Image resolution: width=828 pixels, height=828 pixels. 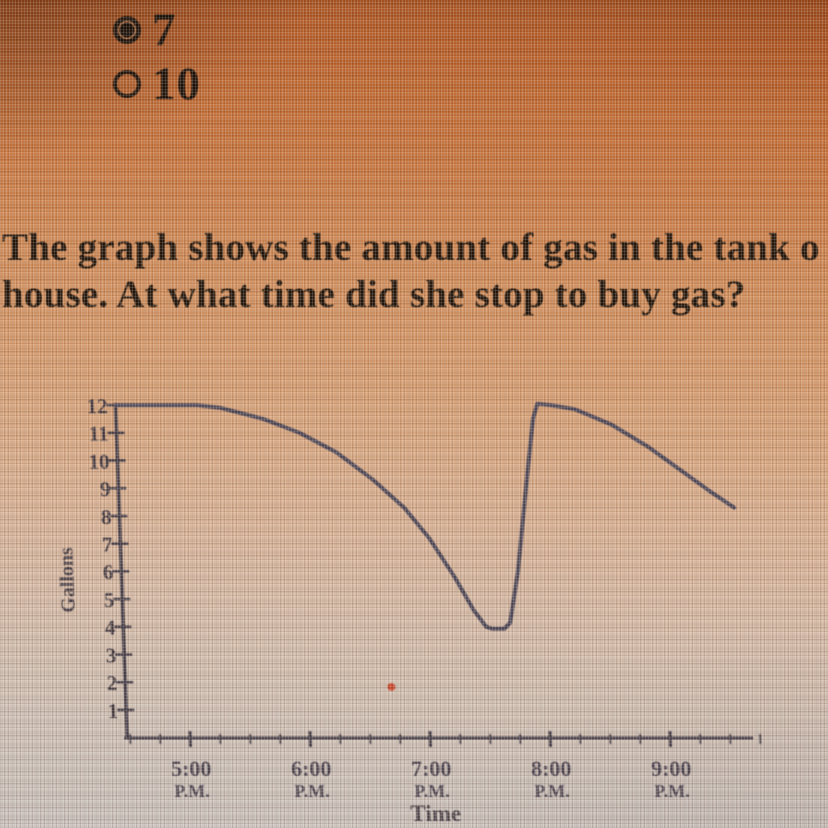 I want to click on option-10: 10, so click(x=157, y=83).